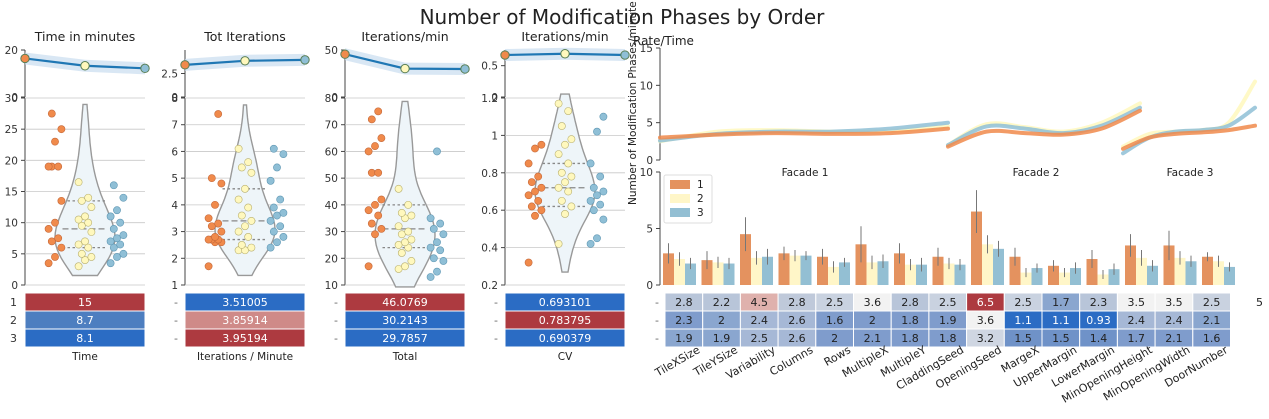  What do you see at coordinates (760, 320) in the screenshot?
I see `heatmap-cell-value: 2.4` at bounding box center [760, 320].